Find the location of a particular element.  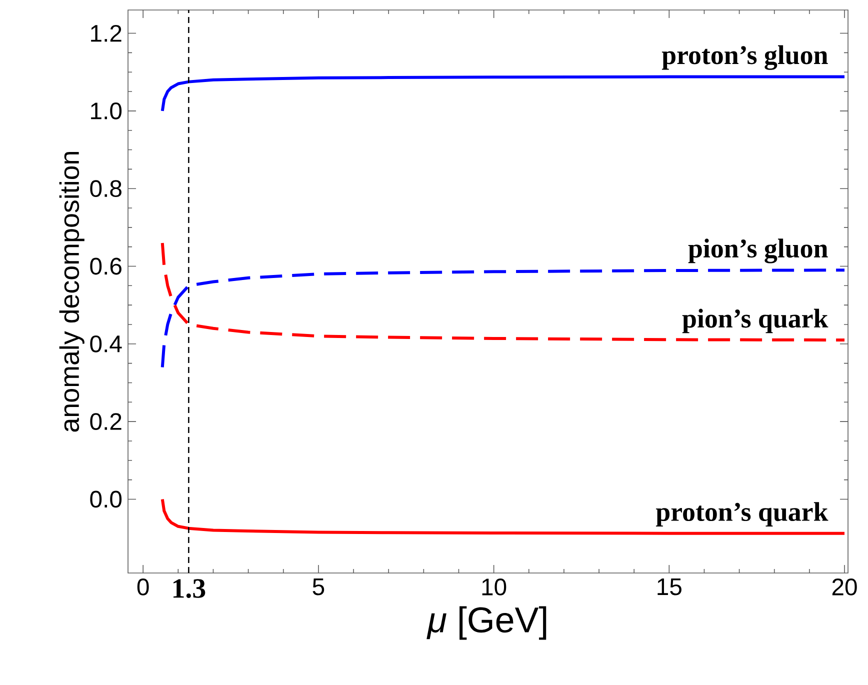

y-tick-label: 1.2 is located at coordinates (106, 33).